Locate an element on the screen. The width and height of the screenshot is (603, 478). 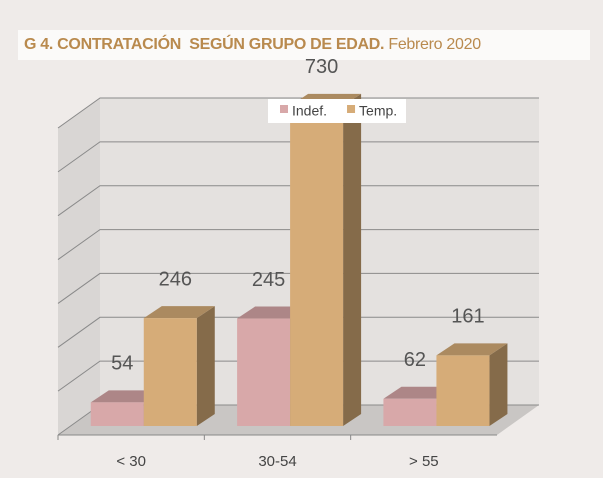
legend-label: Indef. is located at coordinates (309, 111).